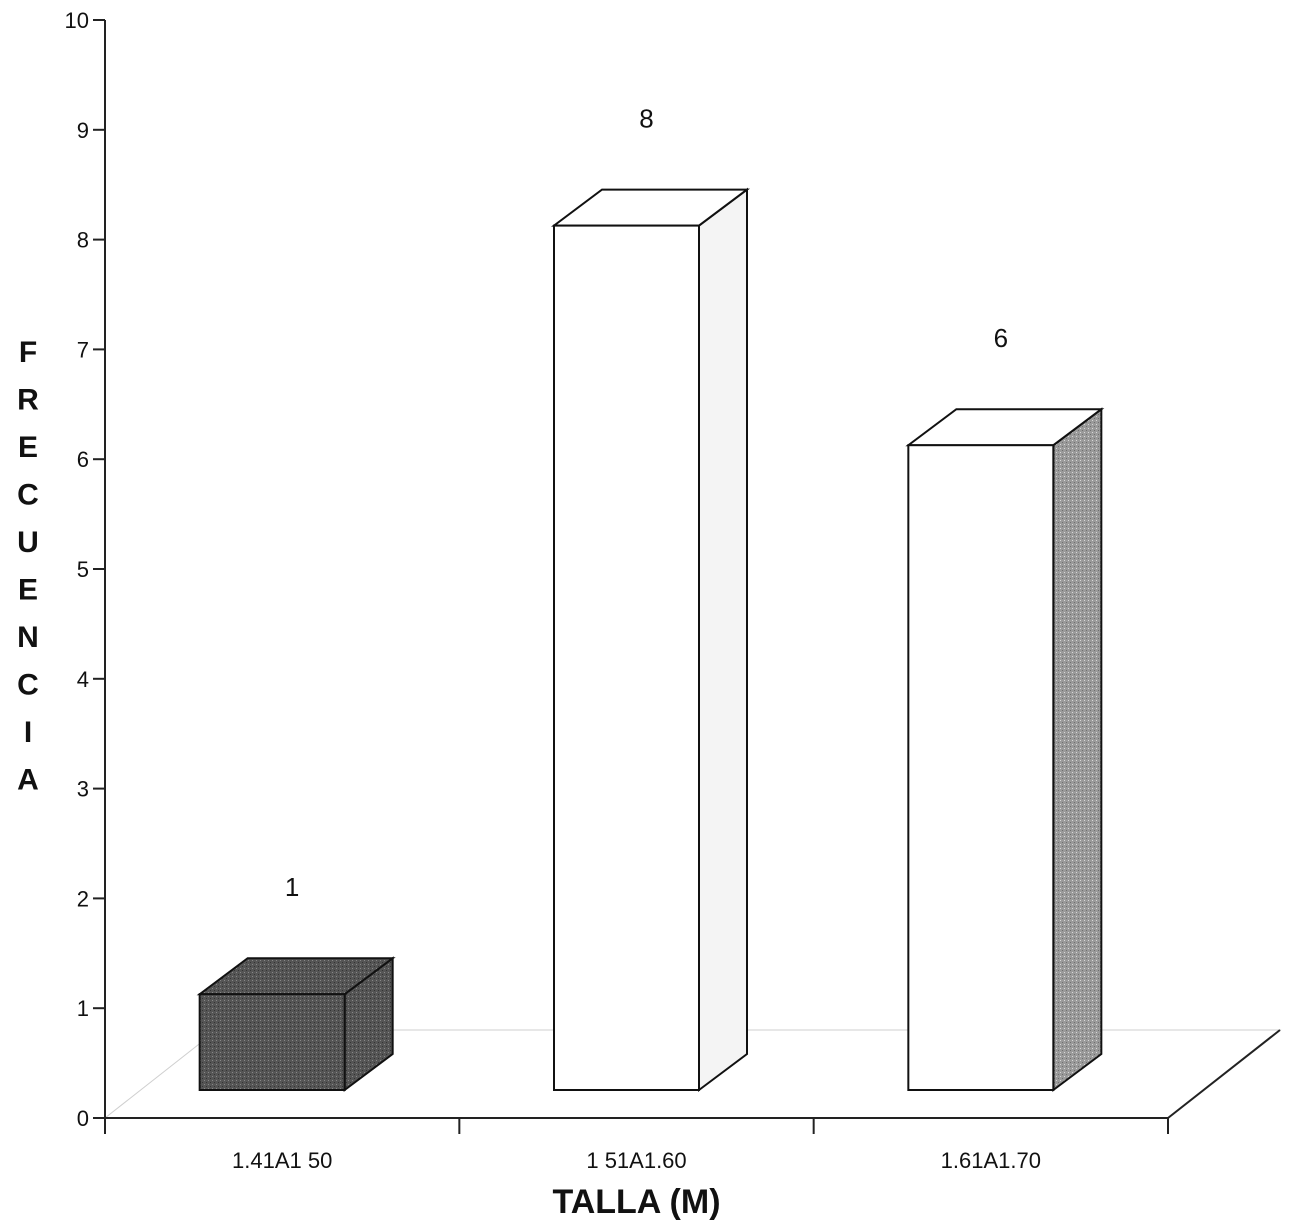 The image size is (1297, 1225). I want to click on floor-right-edge, so click(1224, 1074).